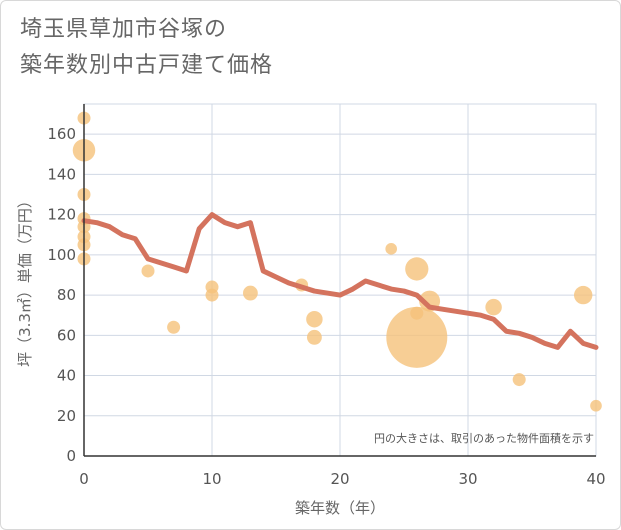 This screenshot has height=530, width=621. Describe the element at coordinates (61, 174) in the screenshot. I see `y-tick-label: 140` at that location.